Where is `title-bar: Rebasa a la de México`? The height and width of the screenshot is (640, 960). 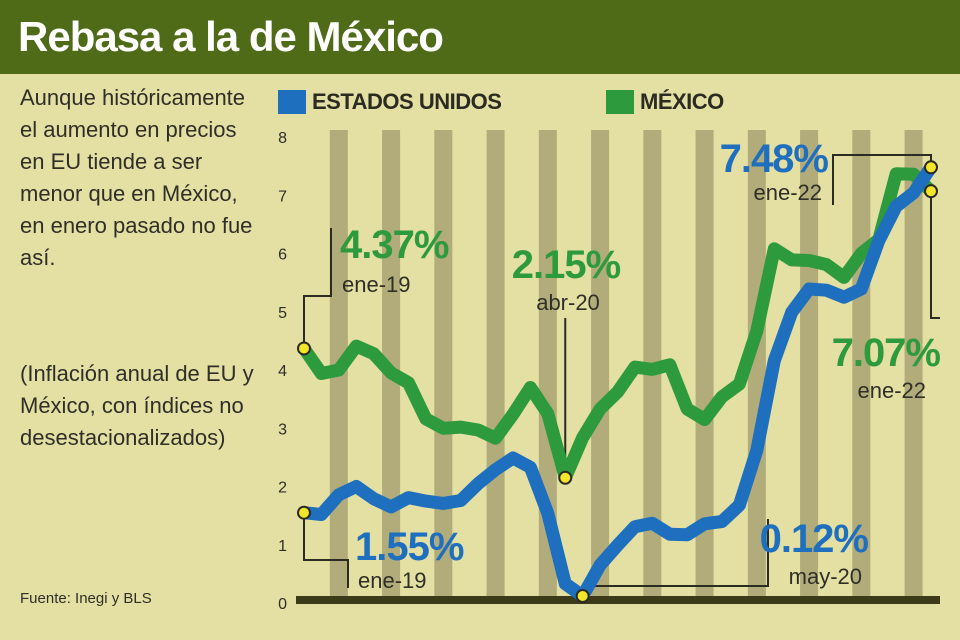
title-bar: Rebasa a la de México is located at coordinates (480, 37).